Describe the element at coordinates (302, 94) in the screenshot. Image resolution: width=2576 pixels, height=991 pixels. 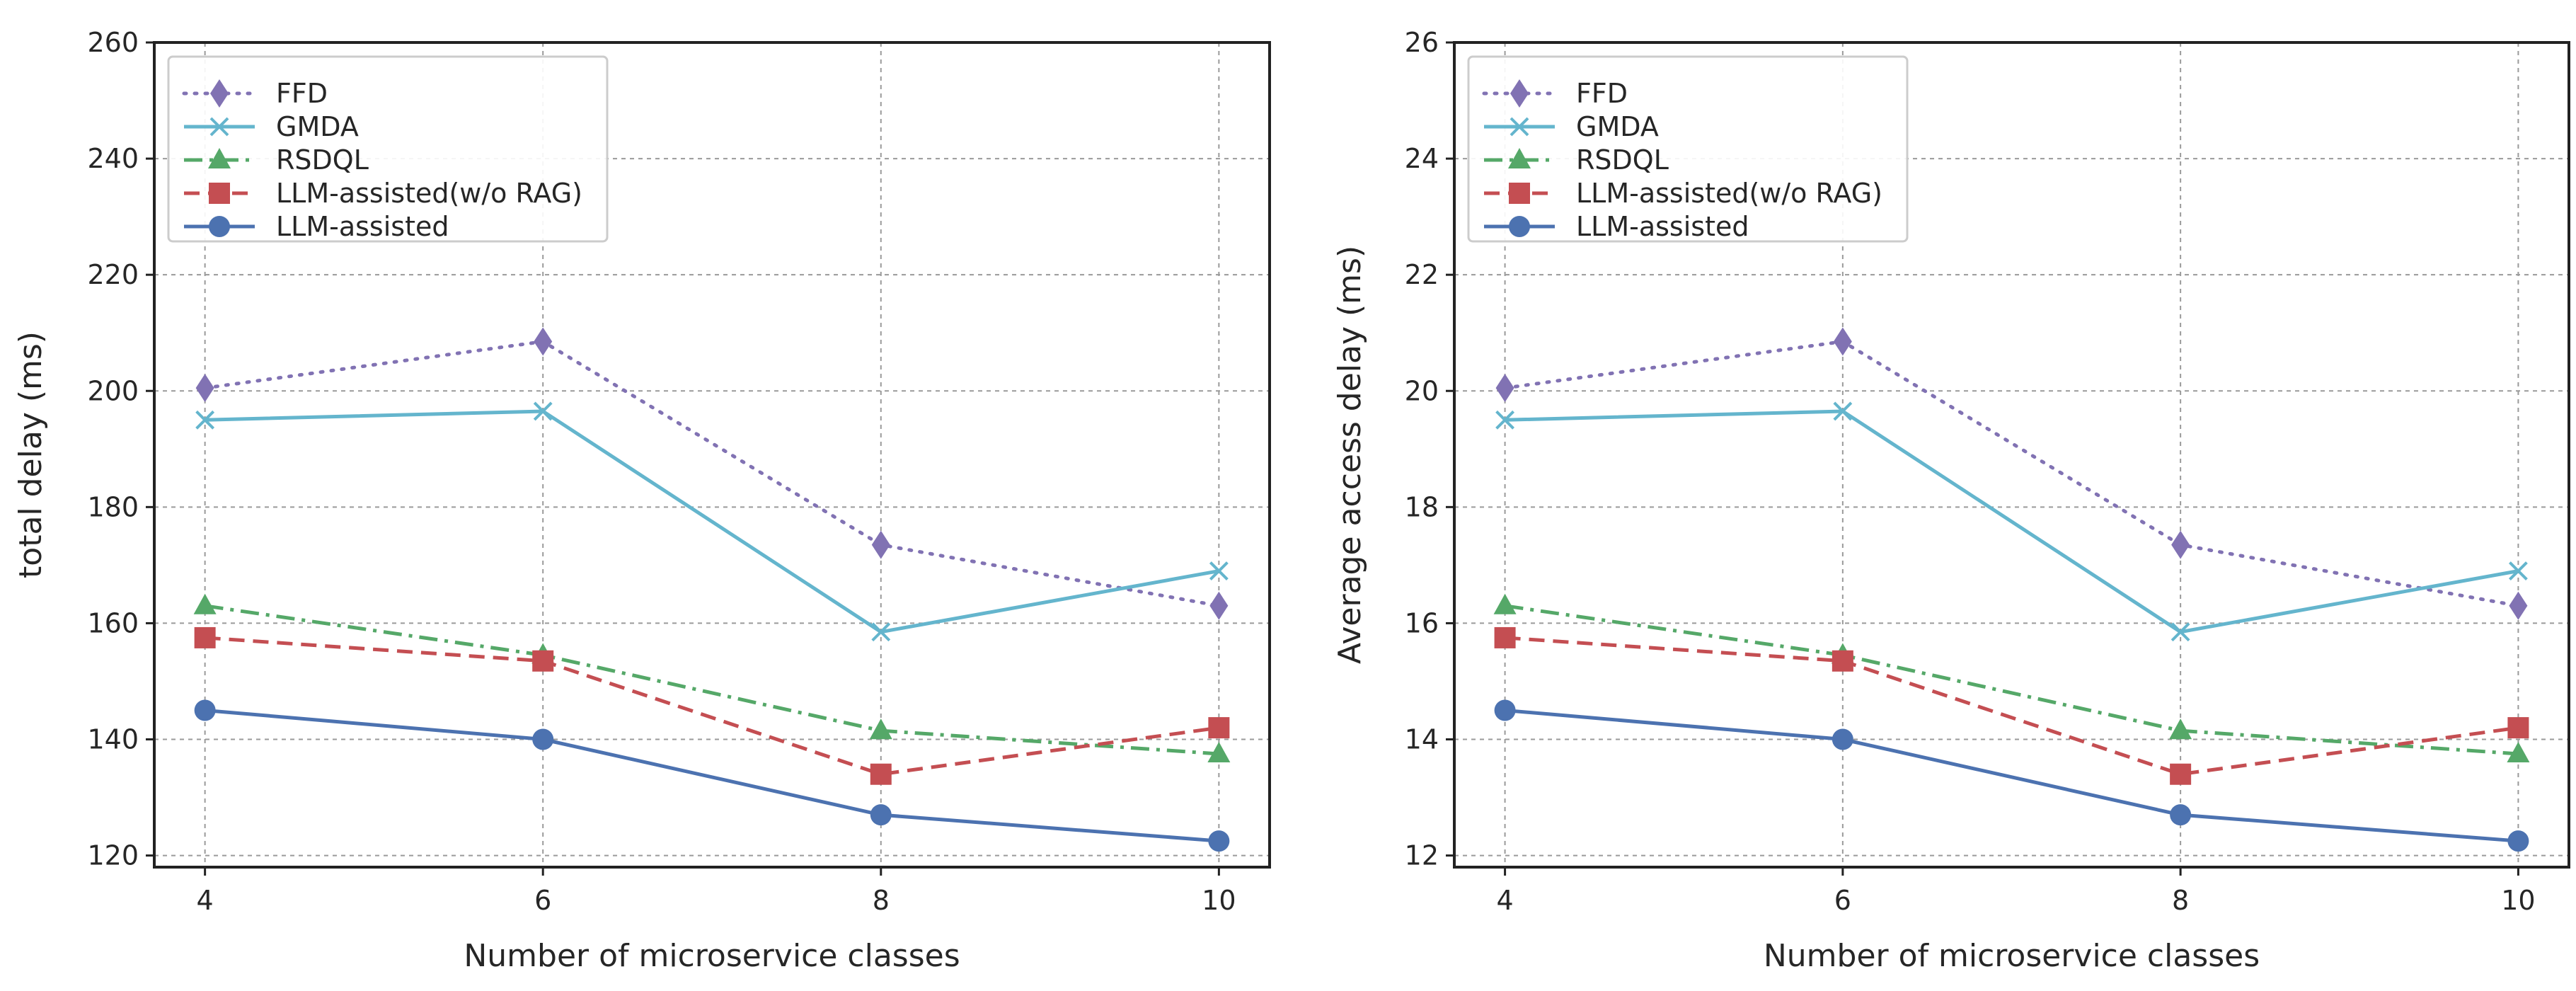
I see `legend-label: FFD` at that location.